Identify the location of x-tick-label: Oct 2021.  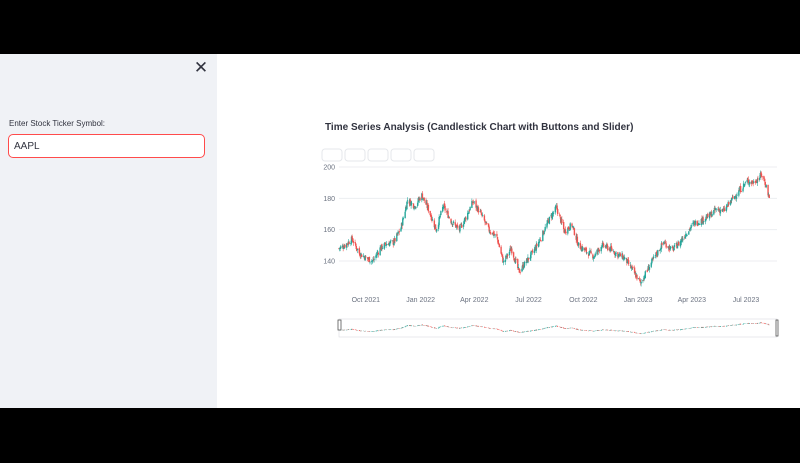
(366, 300).